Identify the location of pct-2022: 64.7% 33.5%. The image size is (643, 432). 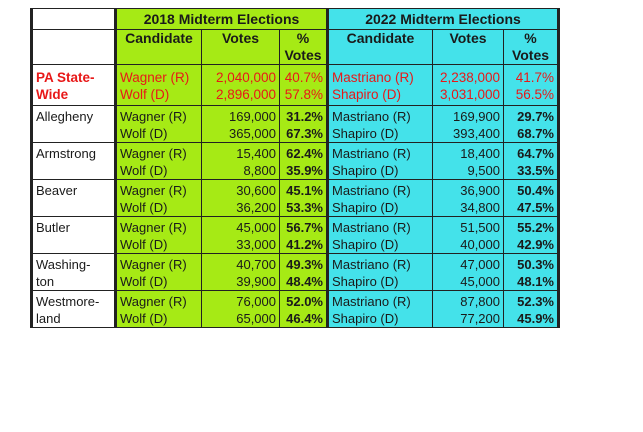
(531, 161).